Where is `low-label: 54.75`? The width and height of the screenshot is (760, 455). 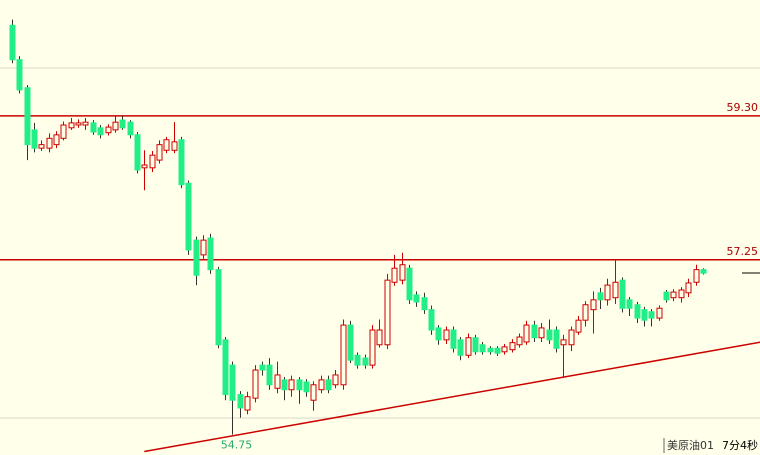 low-label: 54.75 is located at coordinates (237, 444).